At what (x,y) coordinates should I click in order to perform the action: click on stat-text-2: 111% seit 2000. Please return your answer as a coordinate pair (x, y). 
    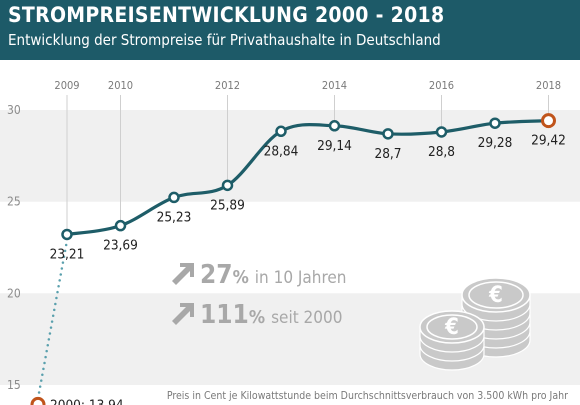
    Looking at the image, I should click on (271, 315).